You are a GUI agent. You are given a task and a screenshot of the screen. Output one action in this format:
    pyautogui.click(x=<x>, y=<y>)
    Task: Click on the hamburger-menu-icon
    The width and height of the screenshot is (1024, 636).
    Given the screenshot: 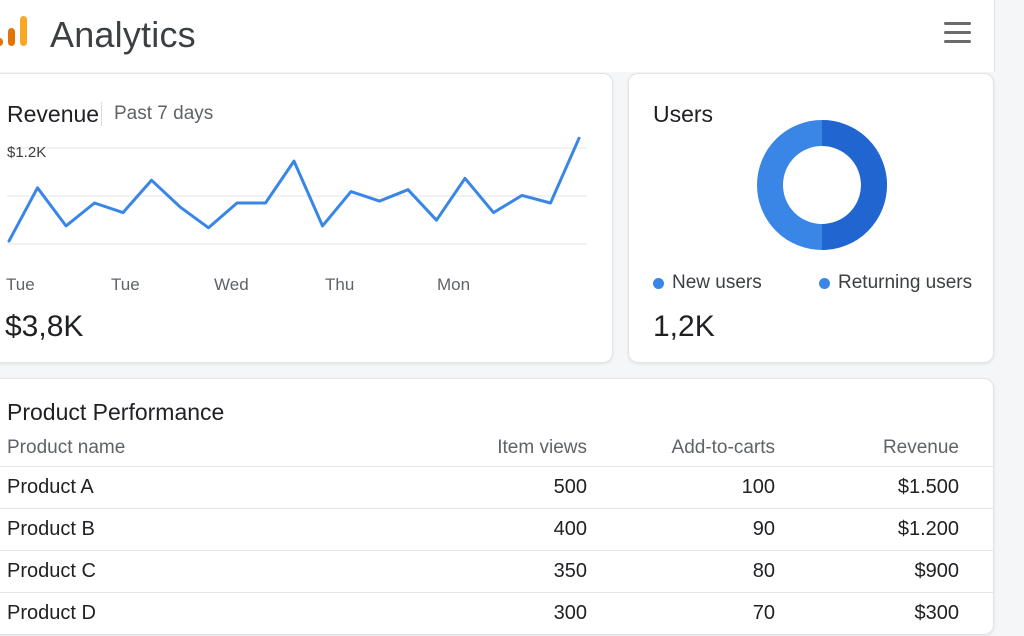 What is the action you would take?
    pyautogui.click(x=959, y=35)
    